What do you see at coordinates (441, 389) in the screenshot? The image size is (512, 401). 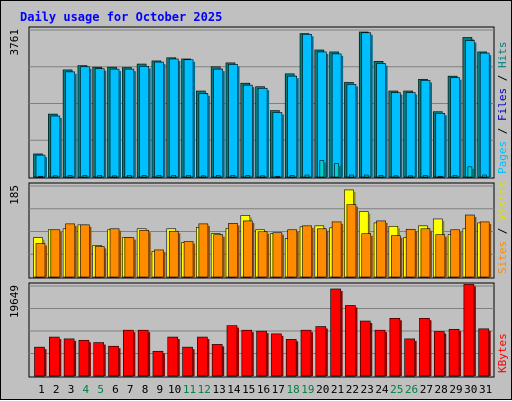 I see `x-tick-label: 28` at bounding box center [441, 389].